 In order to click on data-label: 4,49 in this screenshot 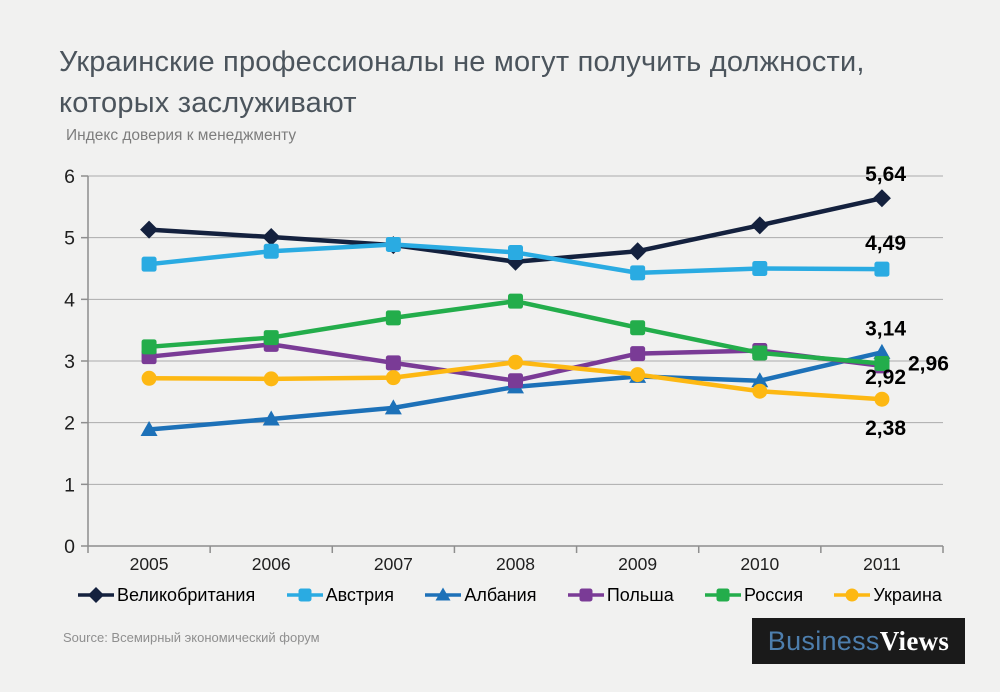, I will do `click(885, 243)`.